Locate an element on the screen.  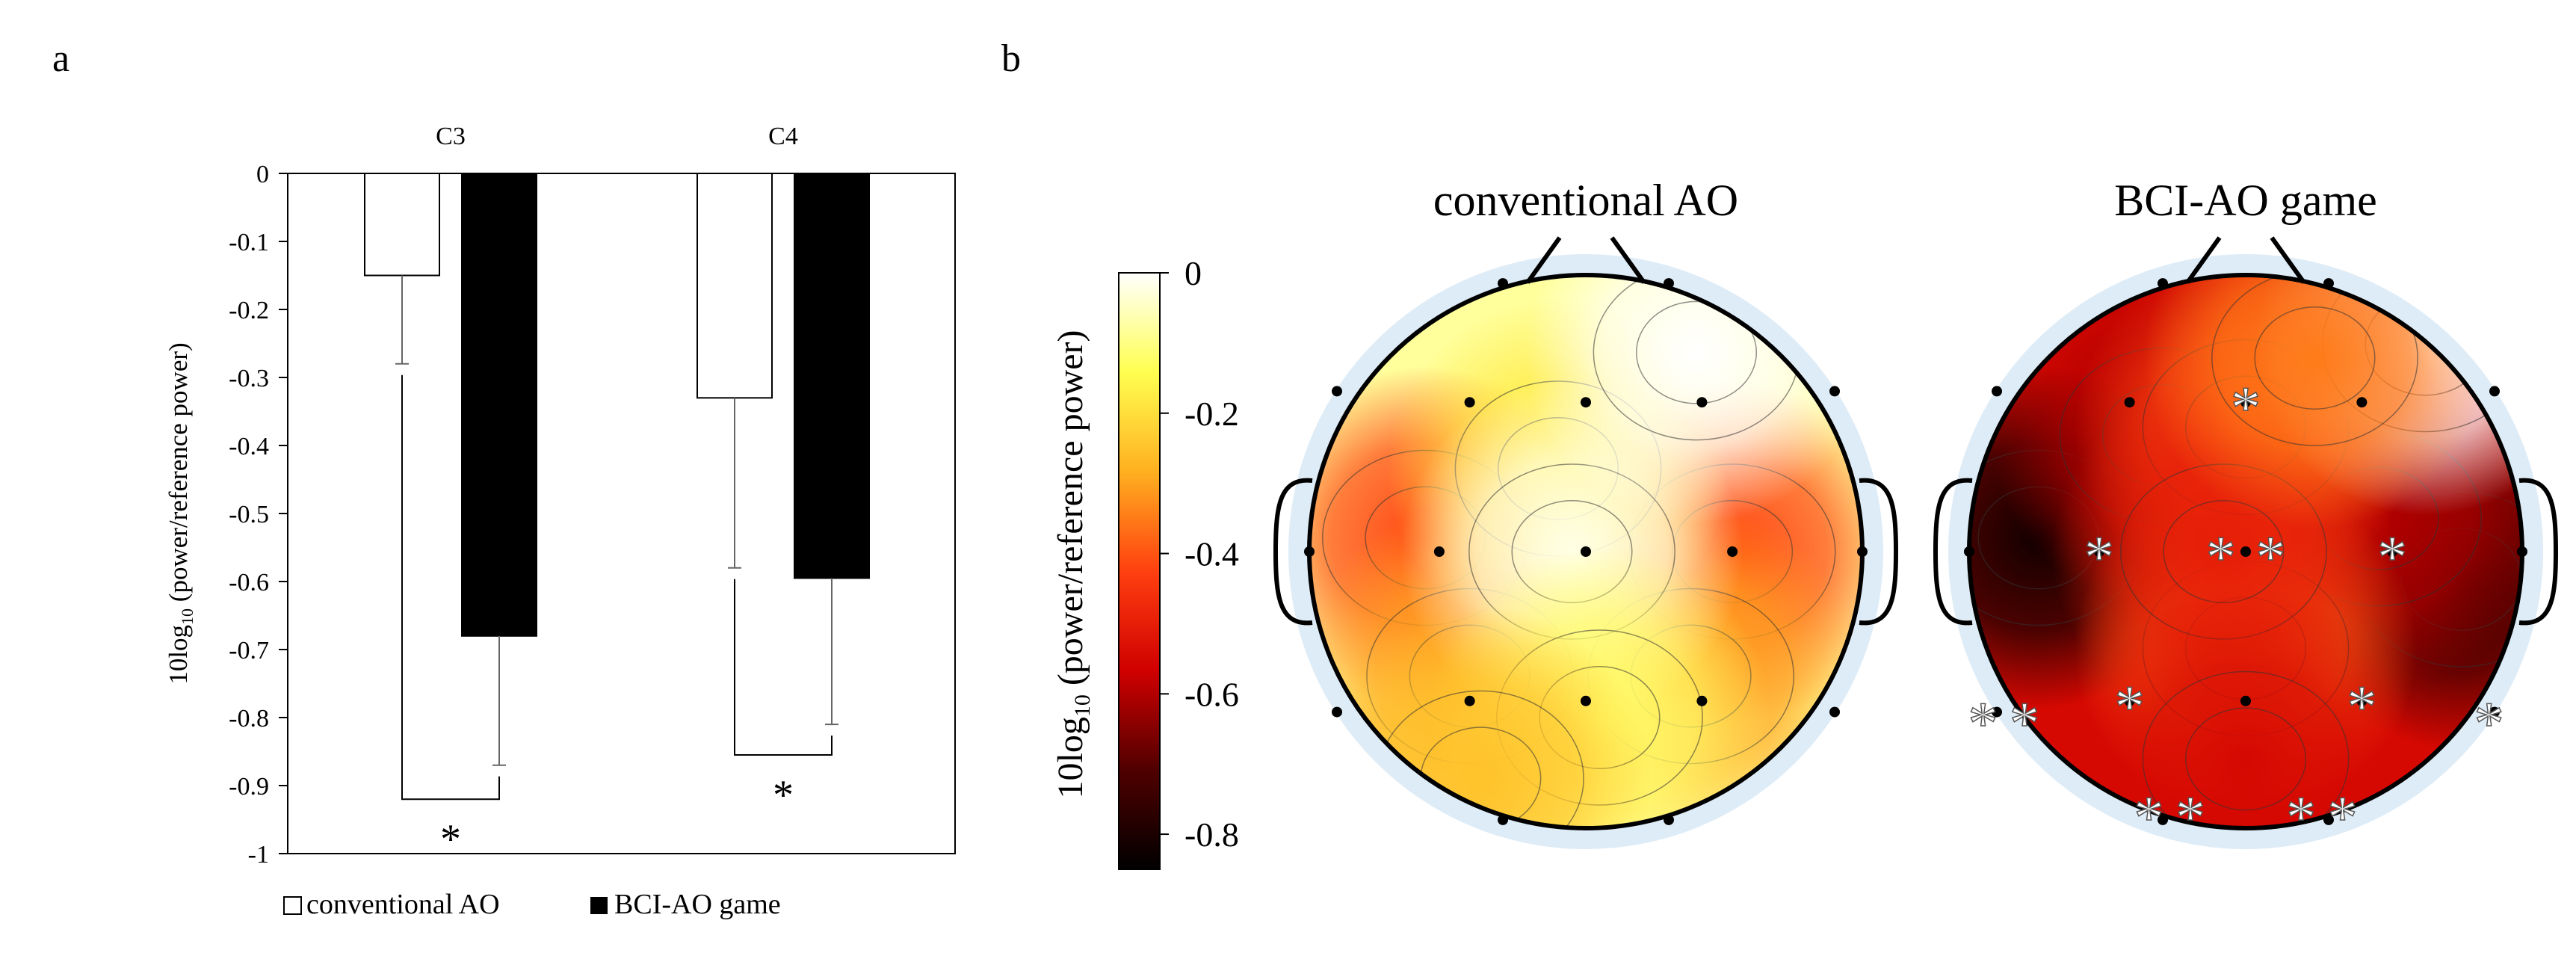
colorbar-tick-label: -0.4 is located at coordinates (1212, 554).